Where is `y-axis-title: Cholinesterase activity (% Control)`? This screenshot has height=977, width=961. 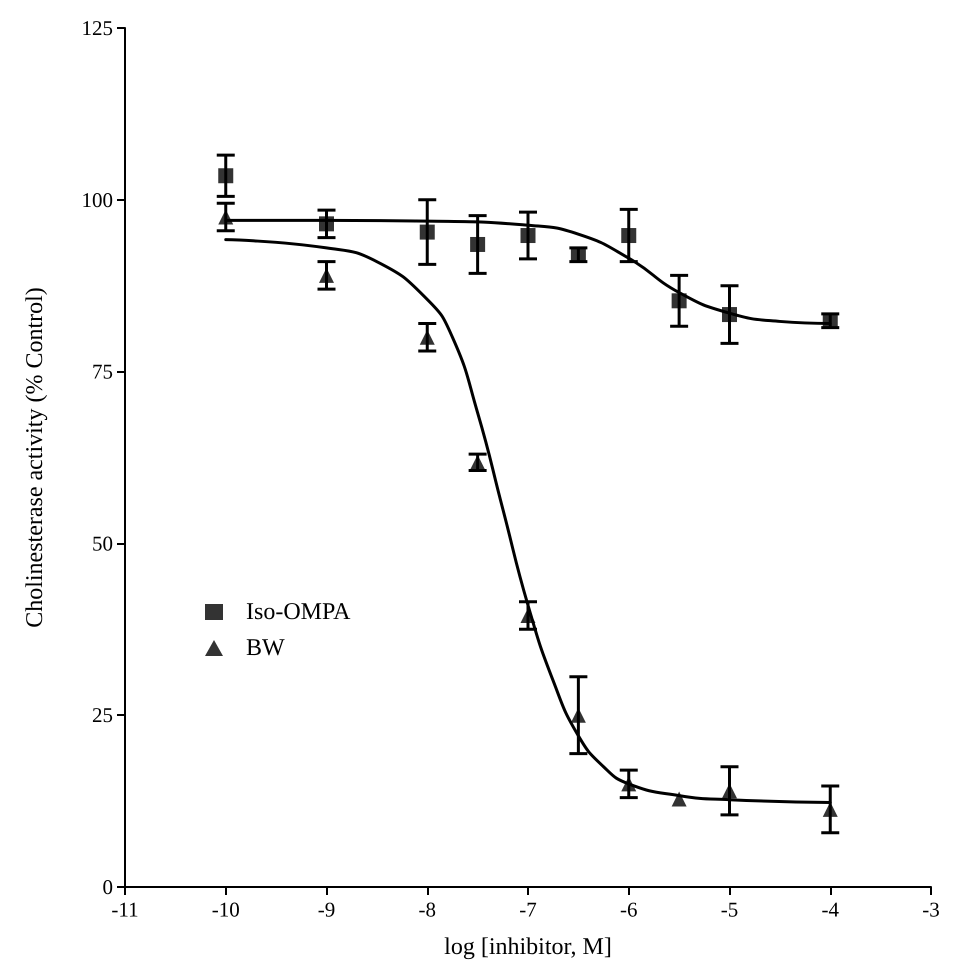 y-axis-title: Cholinesterase activity (% Control) is located at coordinates (35, 457).